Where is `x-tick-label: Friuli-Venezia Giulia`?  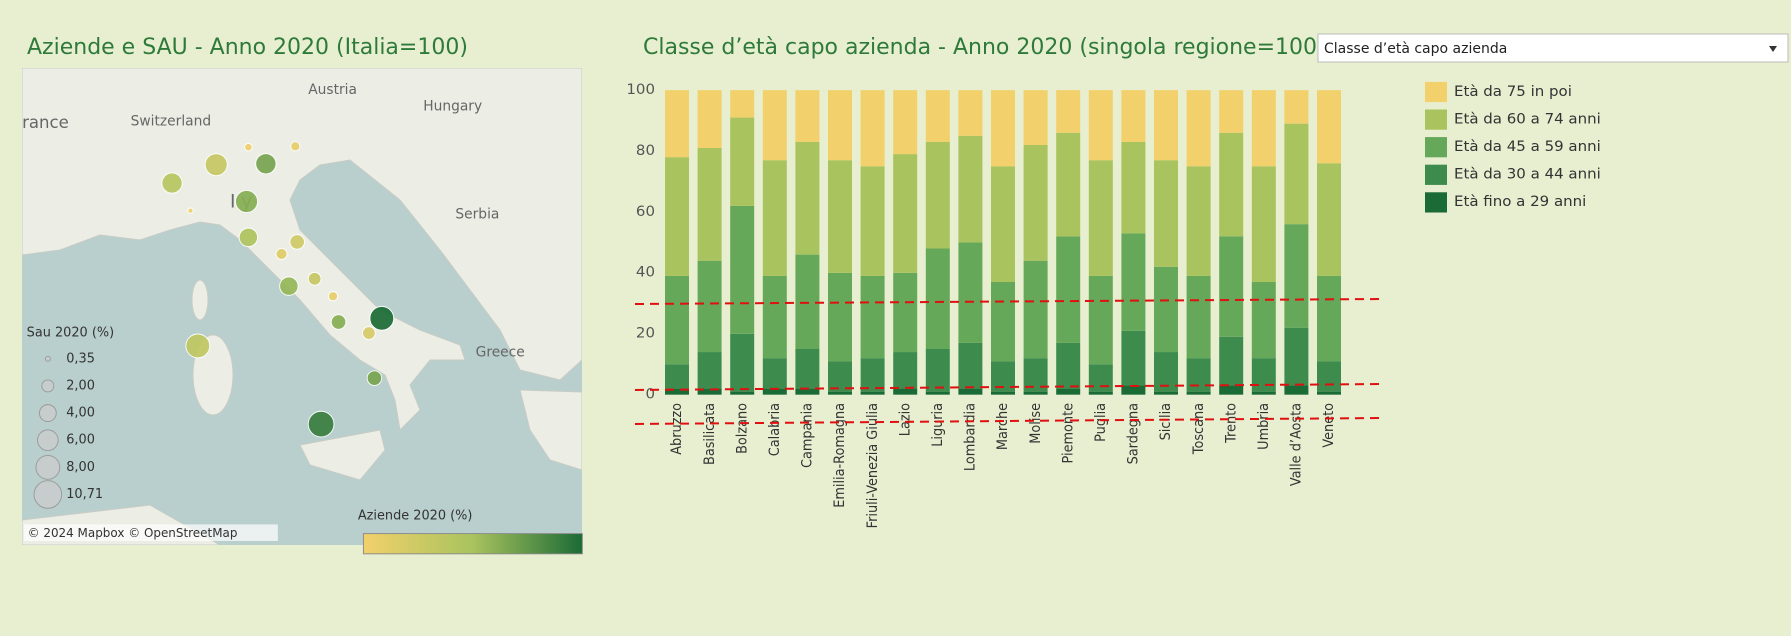 x-tick-label: Friuli-Venezia Giulia is located at coordinates (873, 465).